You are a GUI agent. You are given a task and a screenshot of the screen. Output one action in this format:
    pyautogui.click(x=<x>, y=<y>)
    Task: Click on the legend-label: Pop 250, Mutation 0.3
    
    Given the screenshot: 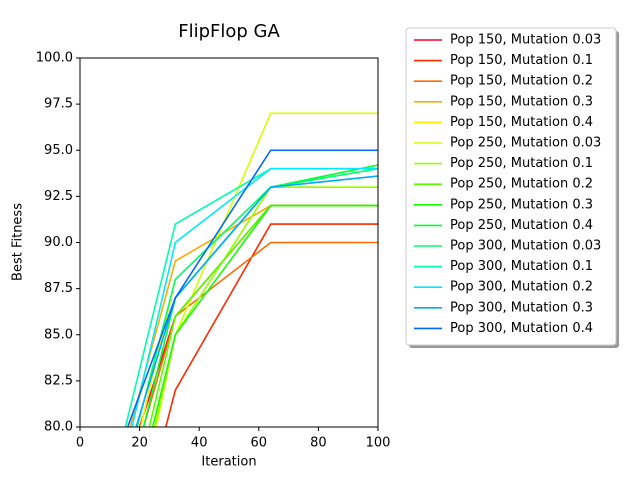 What is the action you would take?
    pyautogui.click(x=521, y=204)
    